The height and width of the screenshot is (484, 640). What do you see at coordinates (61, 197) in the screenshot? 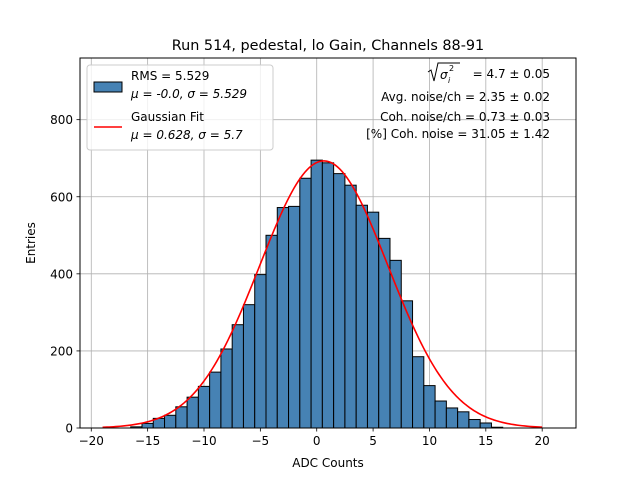
I see `y-tick-label: 600` at bounding box center [61, 197].